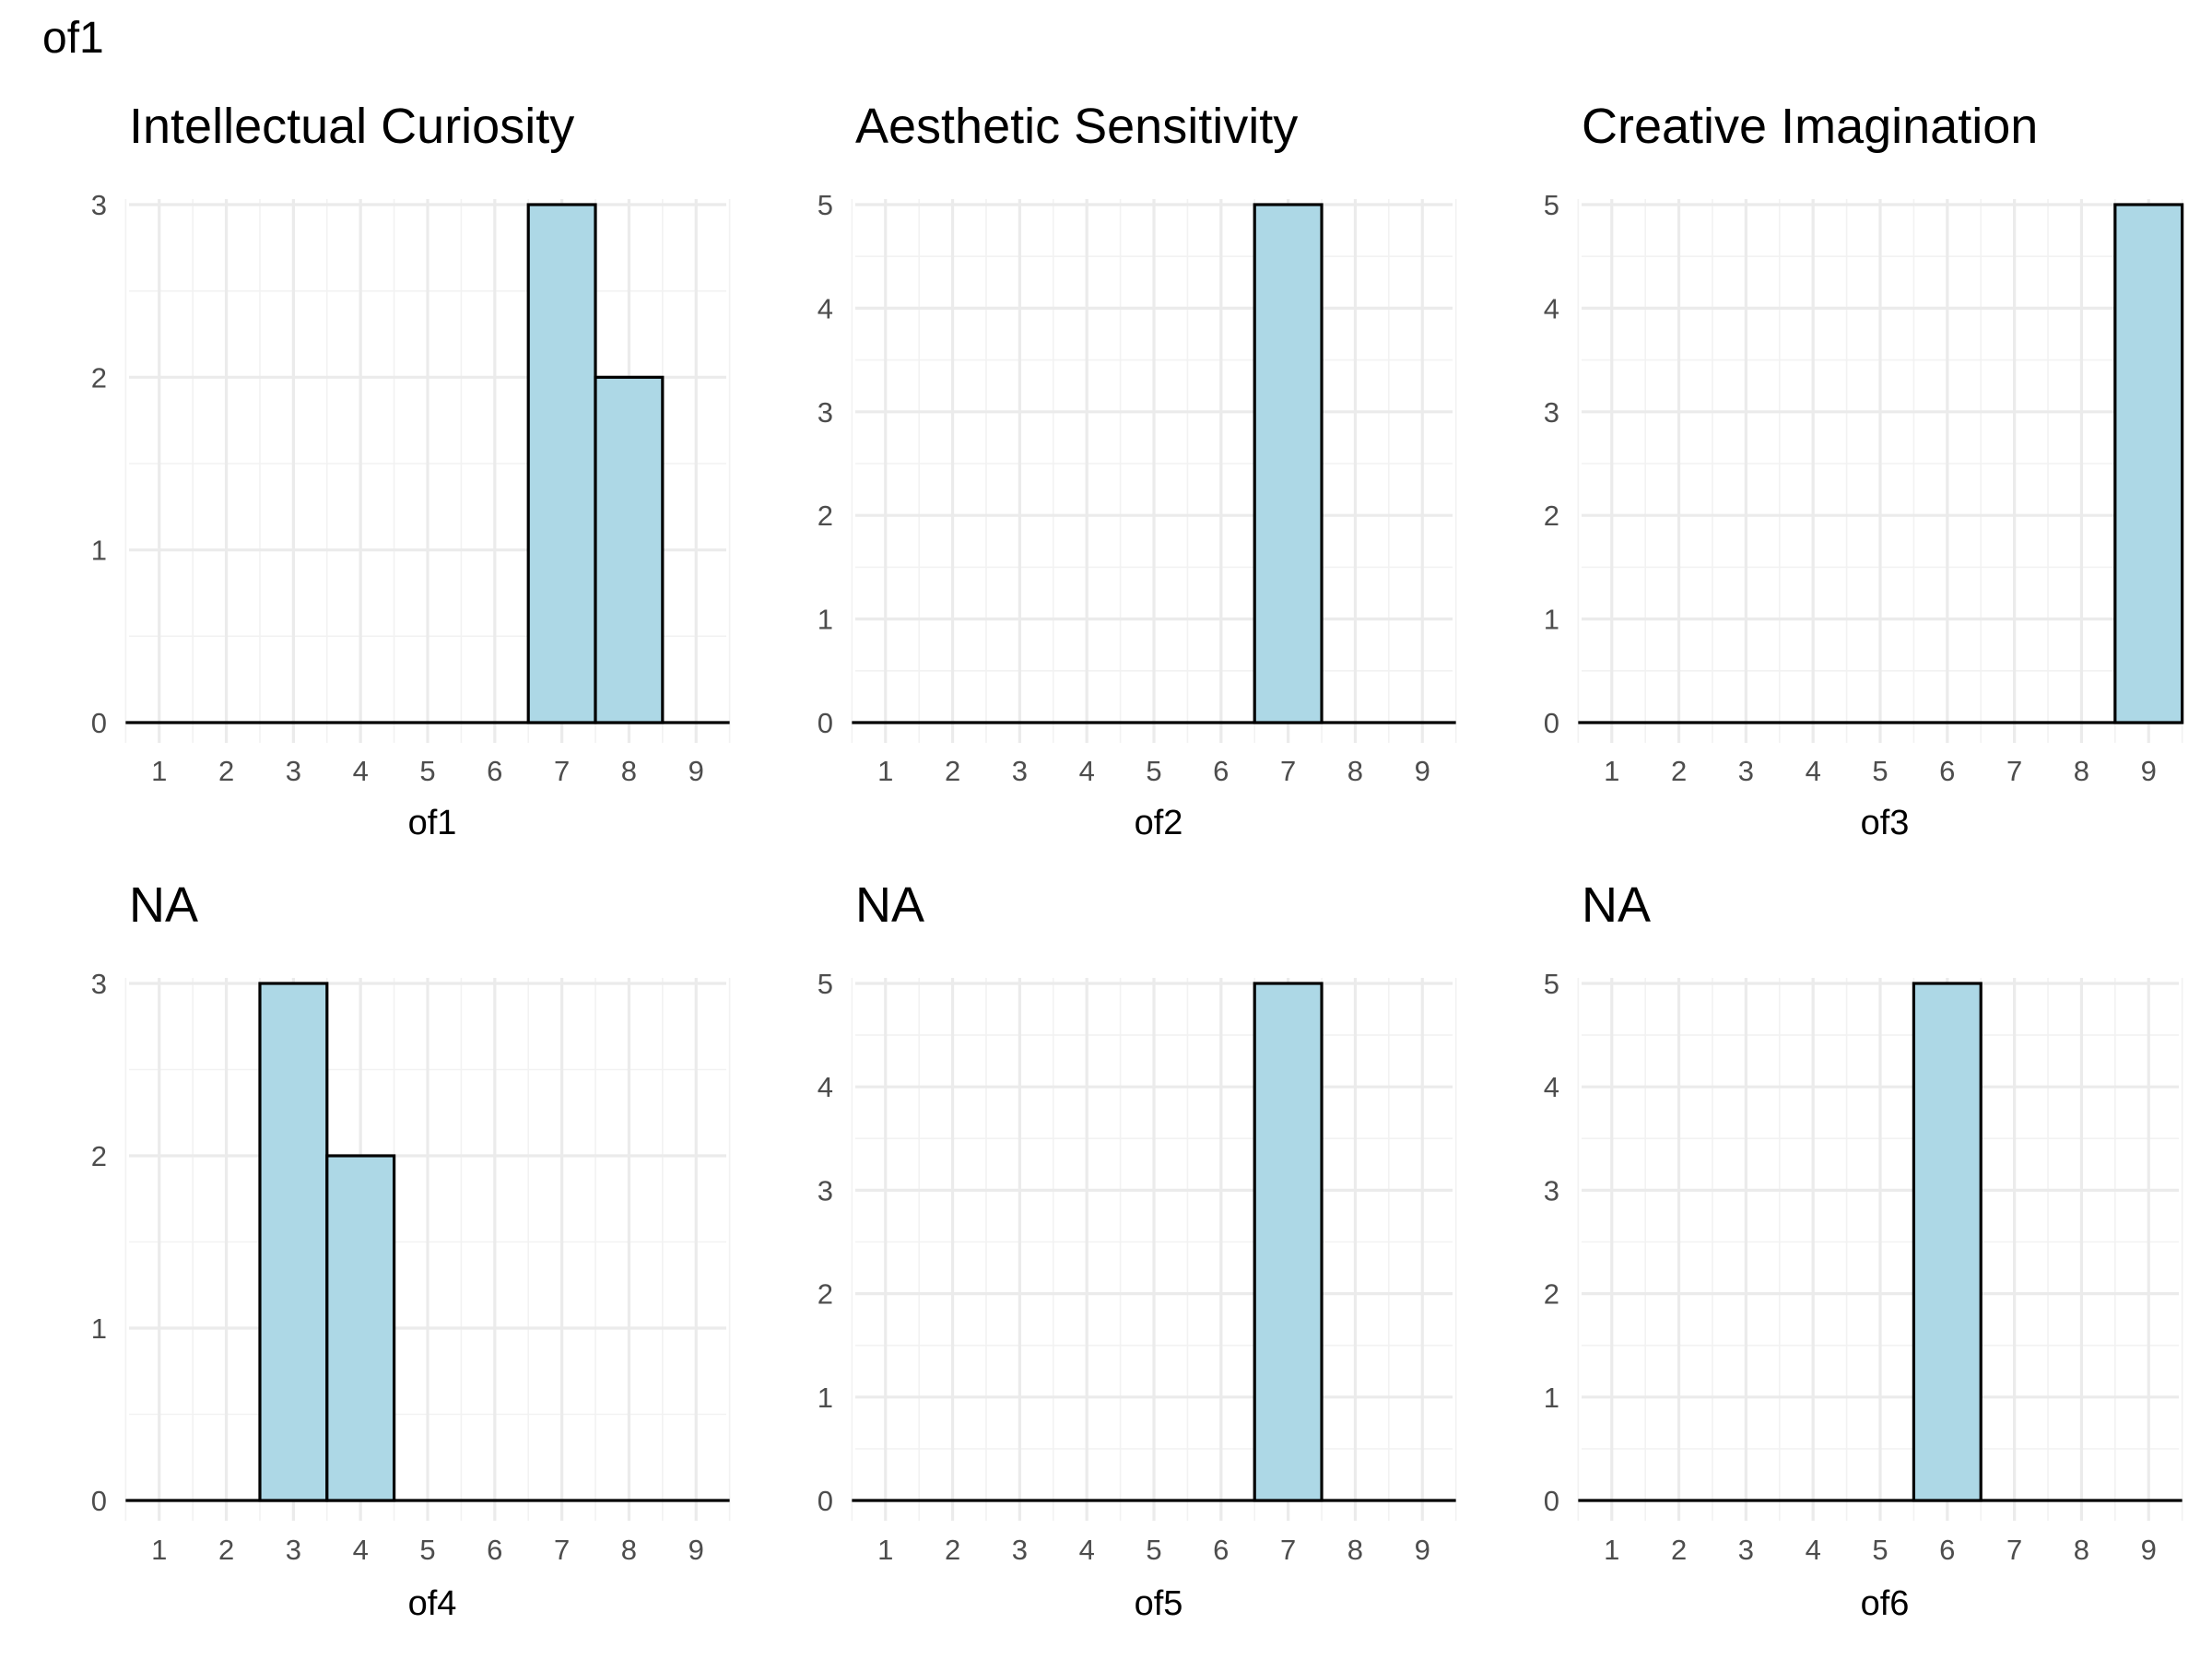  Describe the element at coordinates (1159, 1603) in the screenshot. I see `x-axis-label: of5` at that location.